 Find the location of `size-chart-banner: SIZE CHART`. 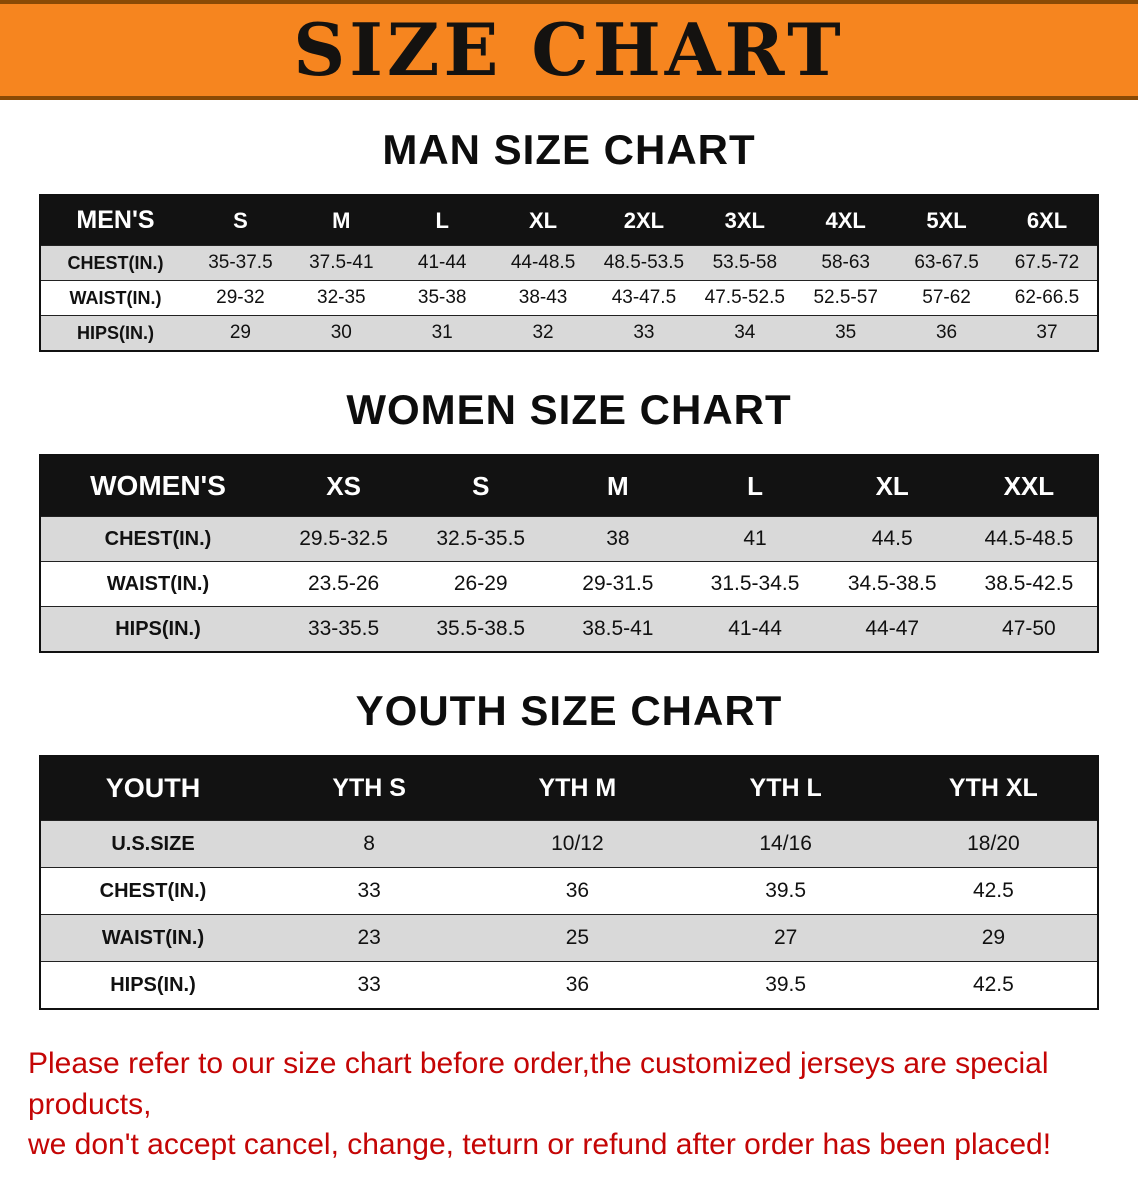

size-chart-banner: SIZE CHART is located at coordinates (569, 50).